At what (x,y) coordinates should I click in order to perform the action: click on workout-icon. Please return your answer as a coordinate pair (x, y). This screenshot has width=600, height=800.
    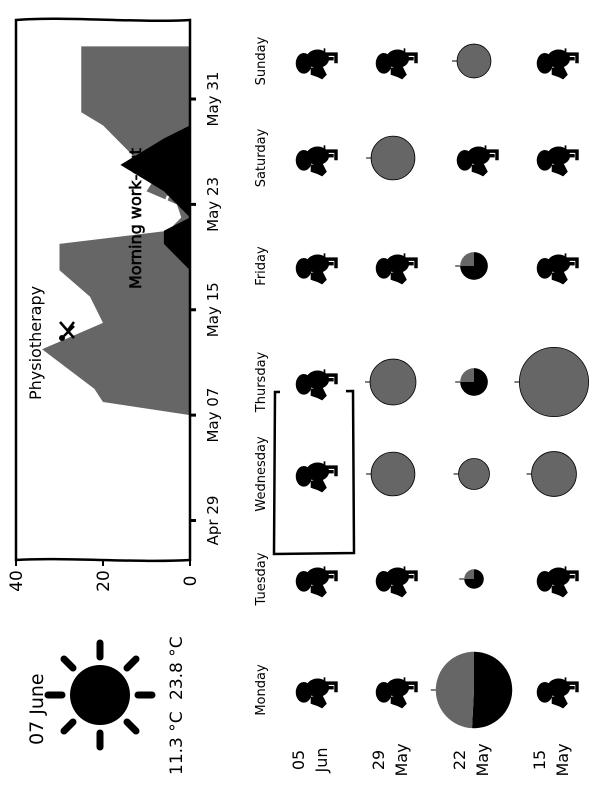
    Looking at the image, I should click on (159, 203).